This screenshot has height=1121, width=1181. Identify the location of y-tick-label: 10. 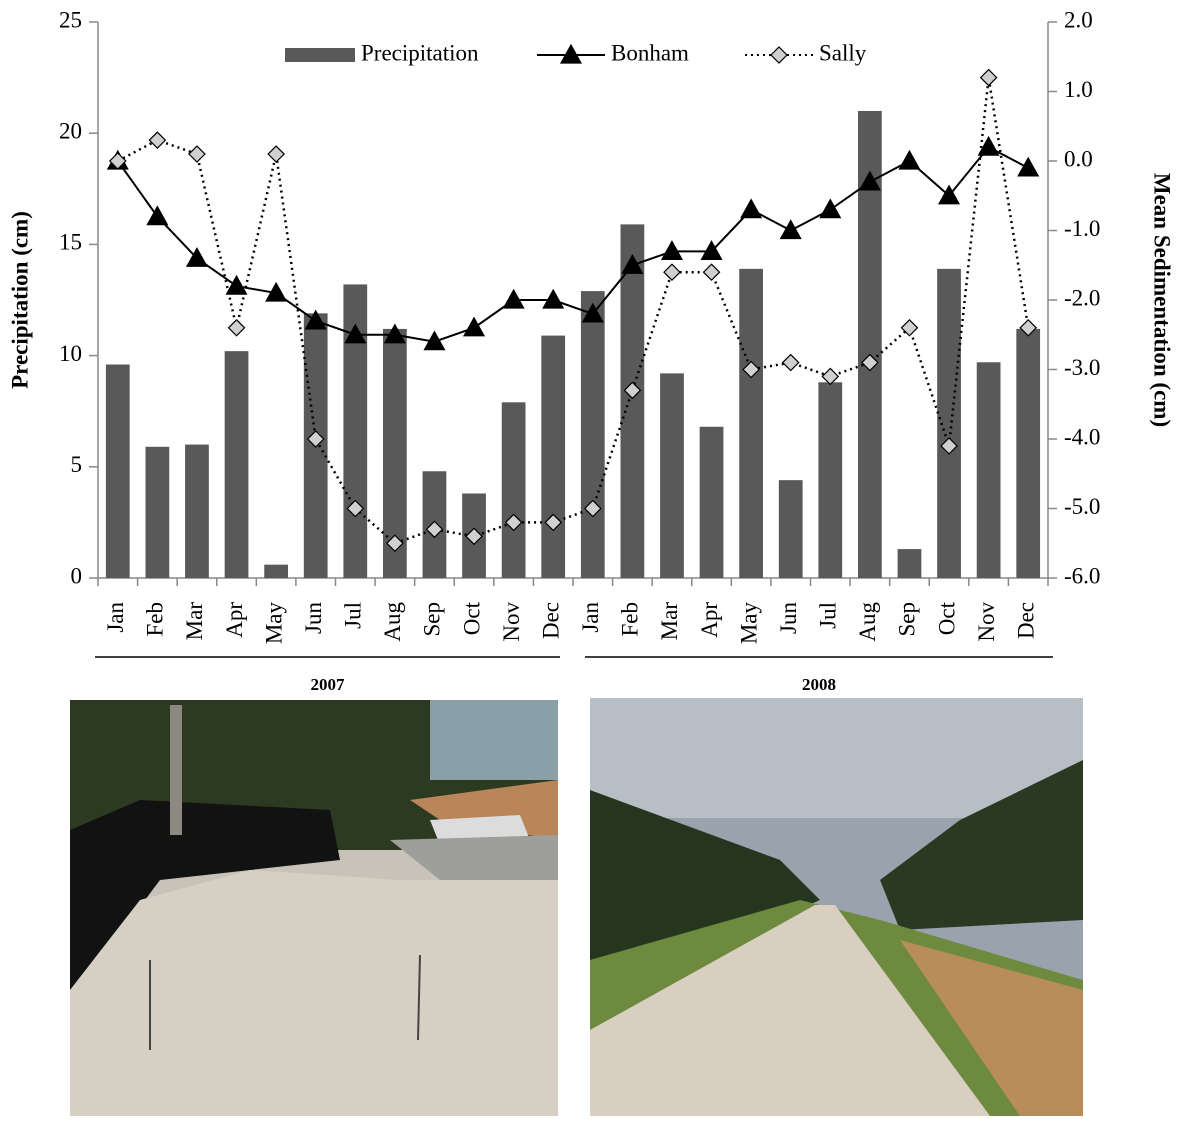
(70, 353).